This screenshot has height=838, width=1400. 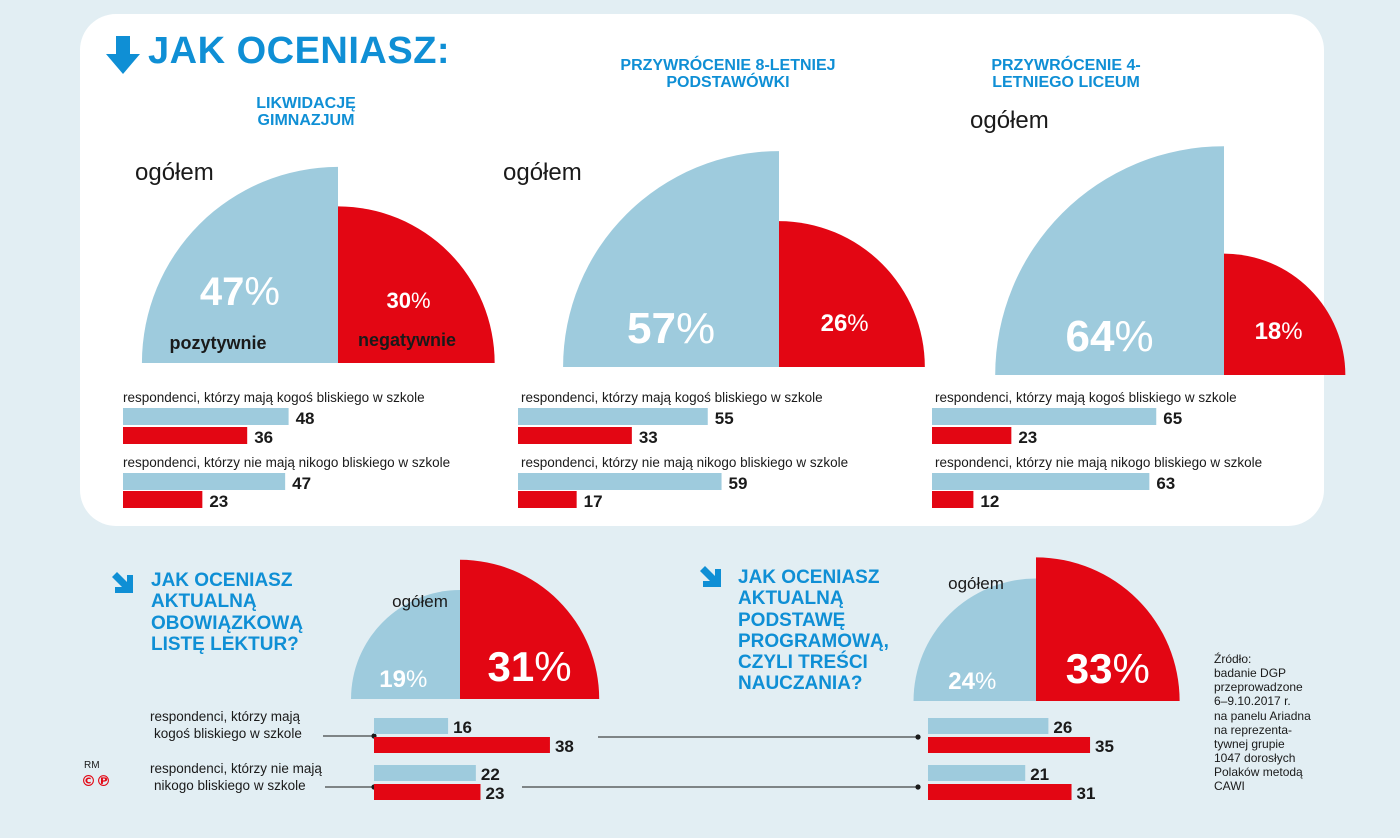 I want to click on copyright-symbols: ©℗, so click(x=96, y=781).